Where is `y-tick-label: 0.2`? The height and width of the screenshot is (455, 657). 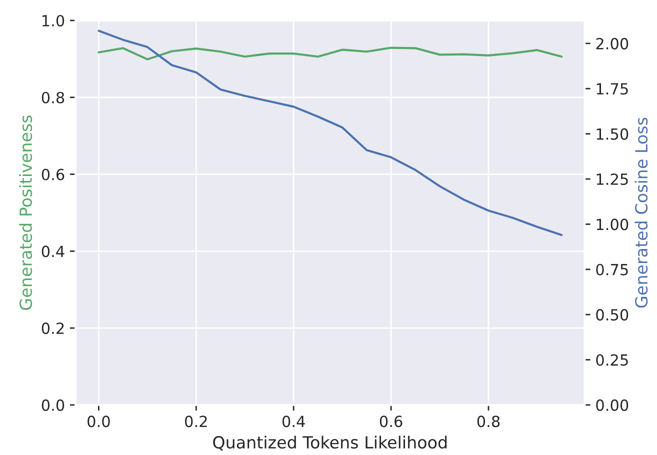
y-tick-label: 0.2 is located at coordinates (53, 328).